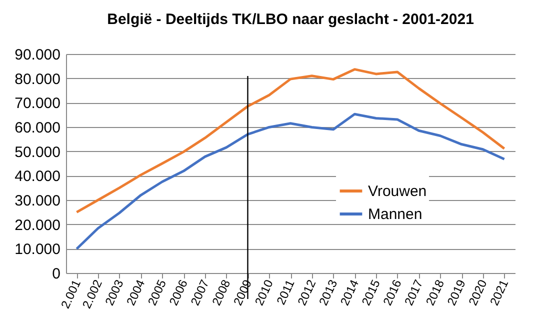  I want to click on y-tick-label: 10.000, so click(37, 249).